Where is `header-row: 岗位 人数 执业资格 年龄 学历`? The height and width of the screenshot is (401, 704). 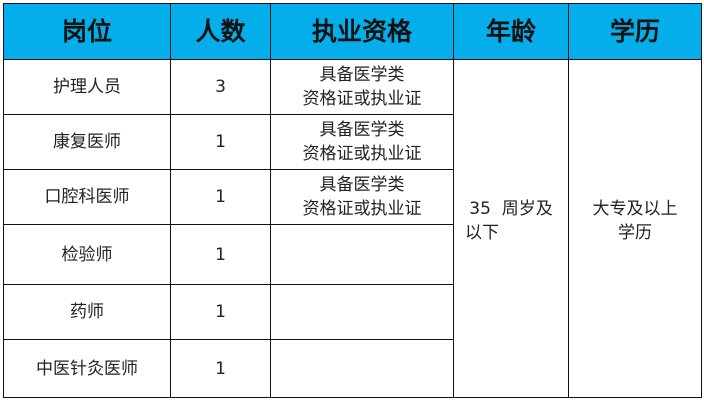
header-row: 岗位 人数 执业资格 年龄 学历 is located at coordinates (352, 31).